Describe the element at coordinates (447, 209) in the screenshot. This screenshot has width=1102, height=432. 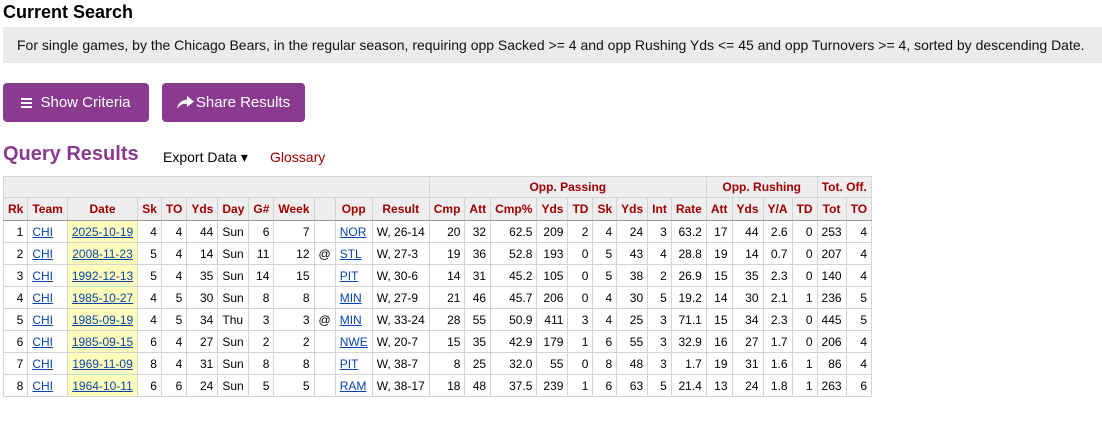
I see `col-header-cmp: Cmp` at that location.